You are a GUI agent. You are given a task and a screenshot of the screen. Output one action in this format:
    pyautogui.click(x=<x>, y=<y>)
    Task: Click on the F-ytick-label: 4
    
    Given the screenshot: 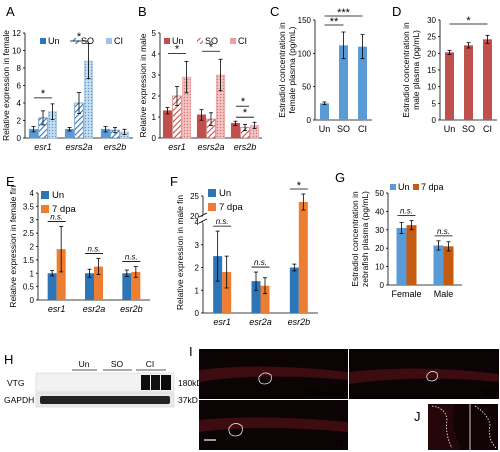 What is the action you would take?
    pyautogui.click(x=197, y=222)
    